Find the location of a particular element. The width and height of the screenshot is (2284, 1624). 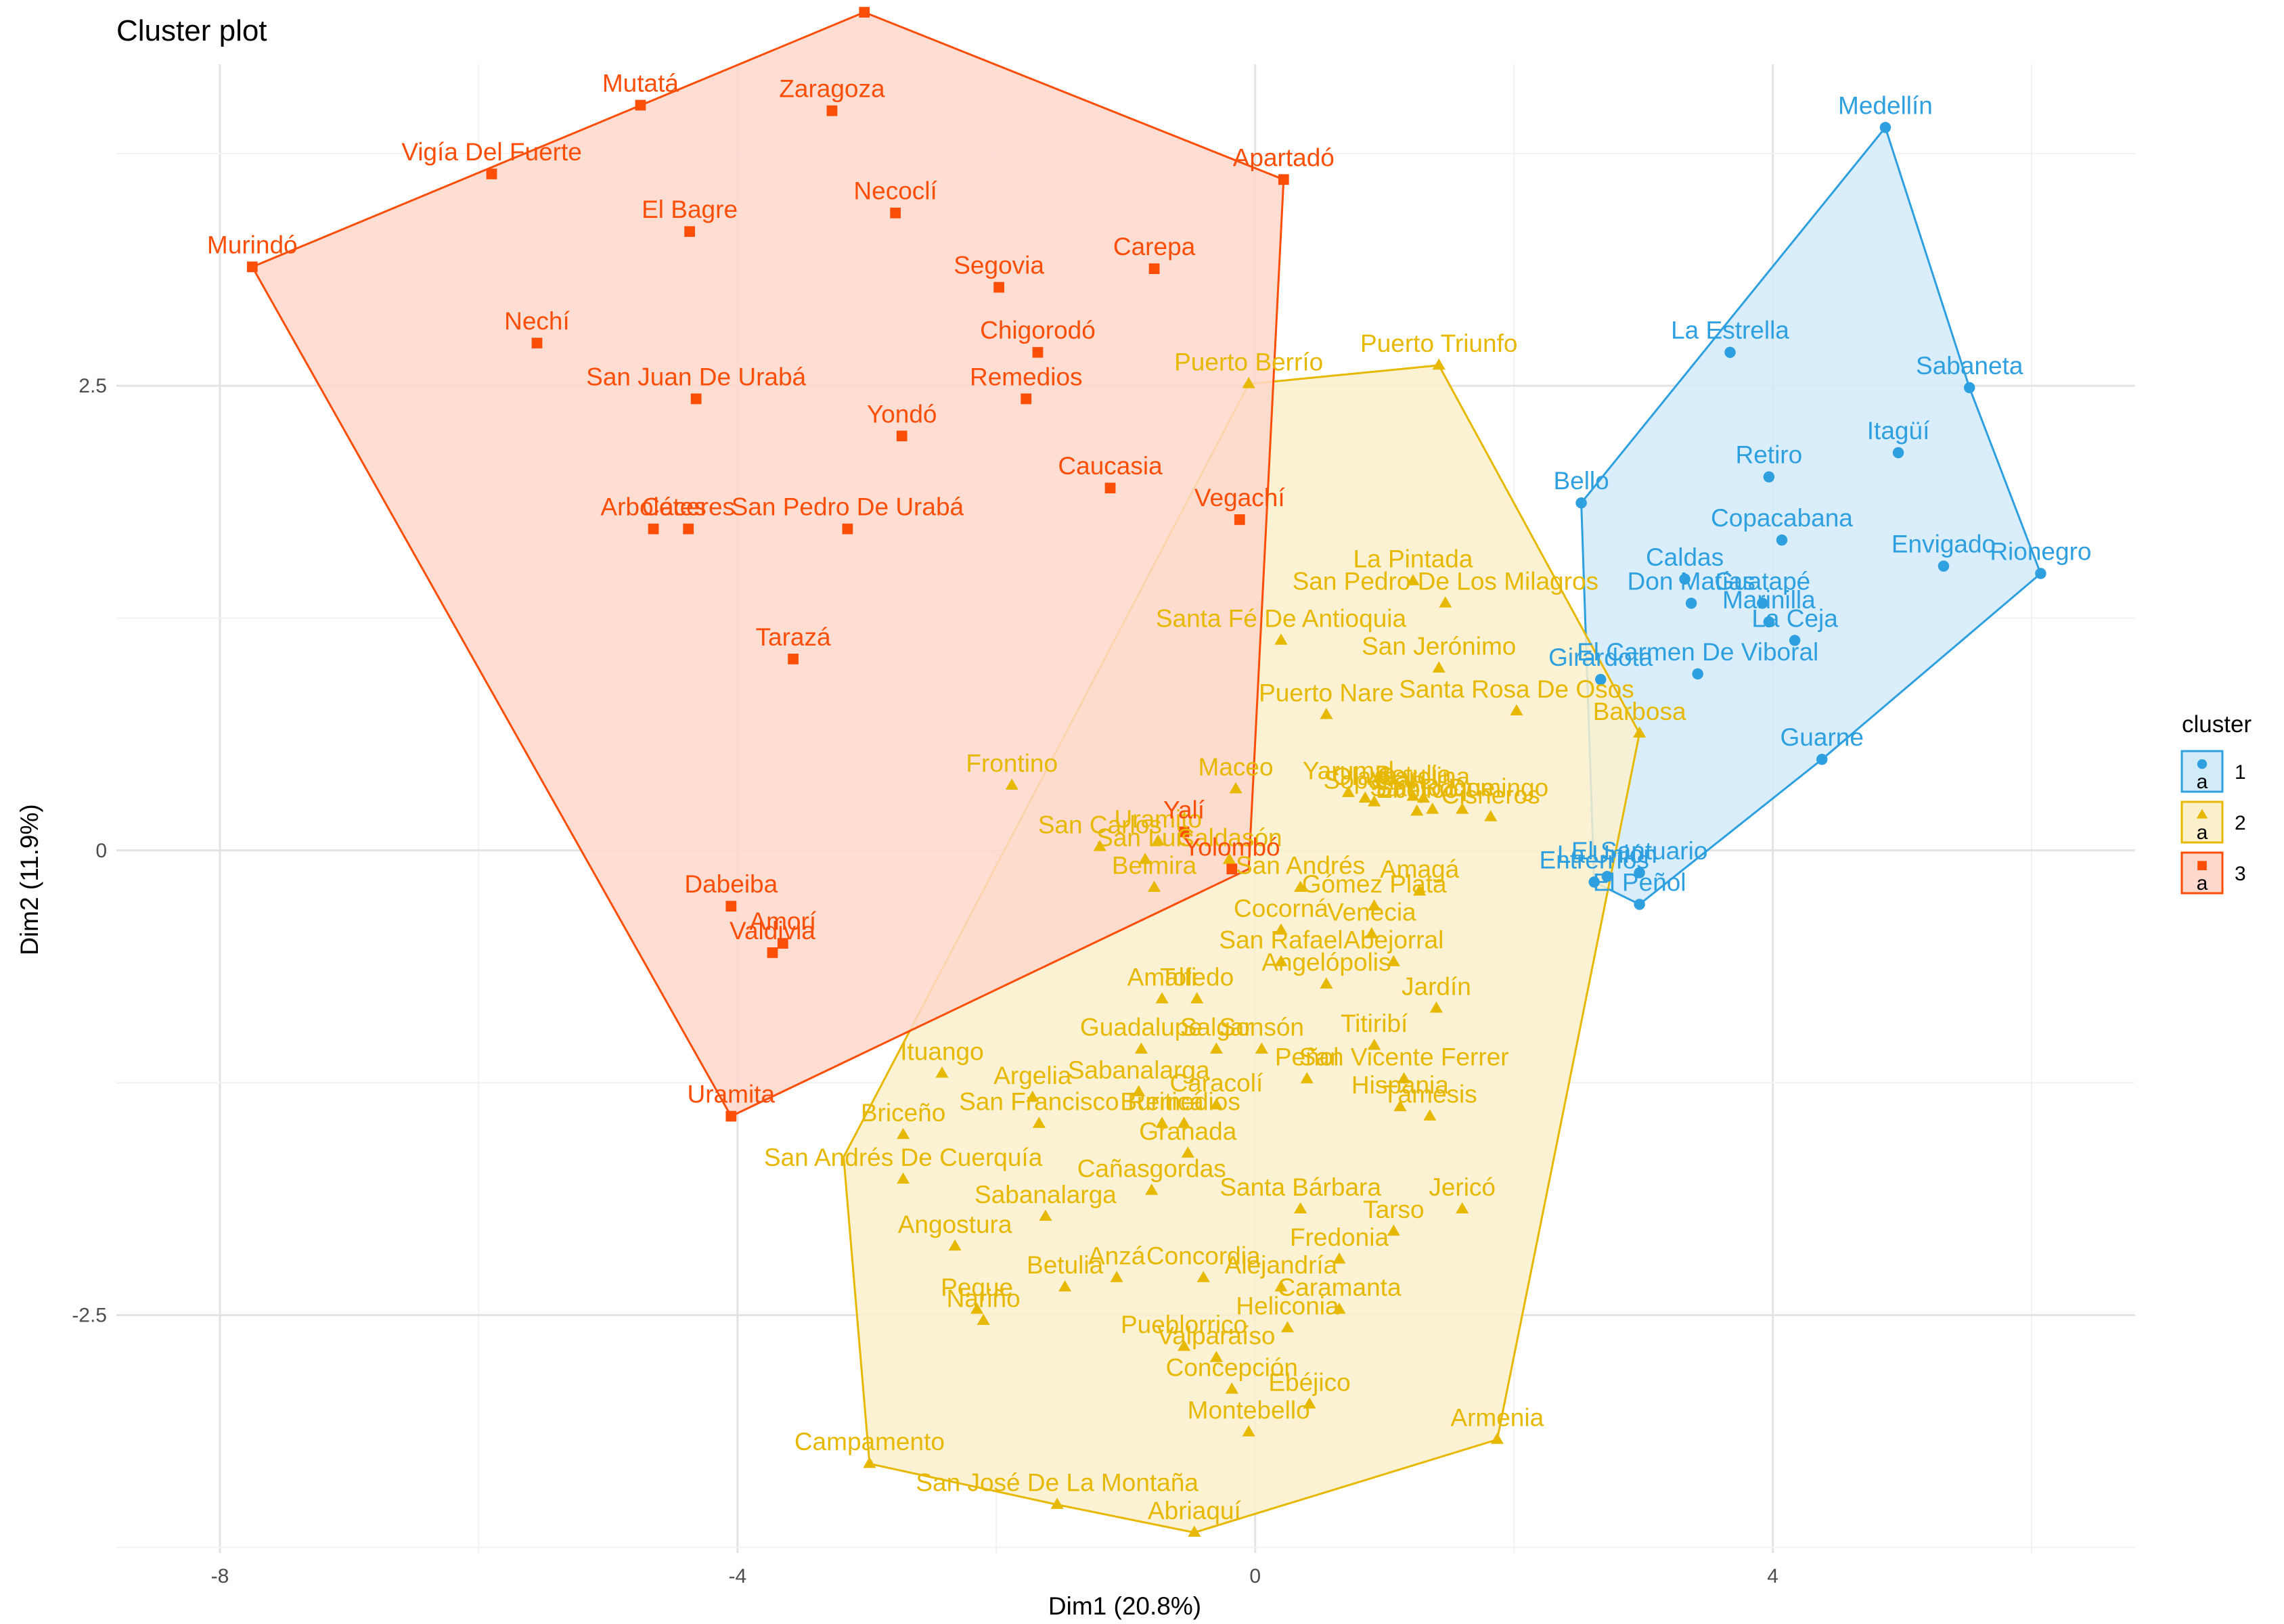

point-label: Tarazá is located at coordinates (793, 637).